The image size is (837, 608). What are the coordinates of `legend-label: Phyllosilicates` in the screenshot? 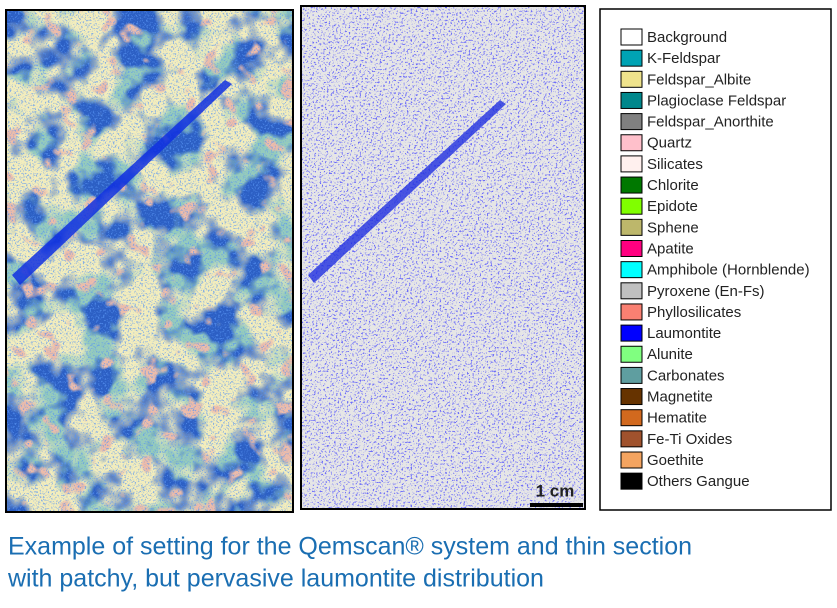 It's located at (694, 312).